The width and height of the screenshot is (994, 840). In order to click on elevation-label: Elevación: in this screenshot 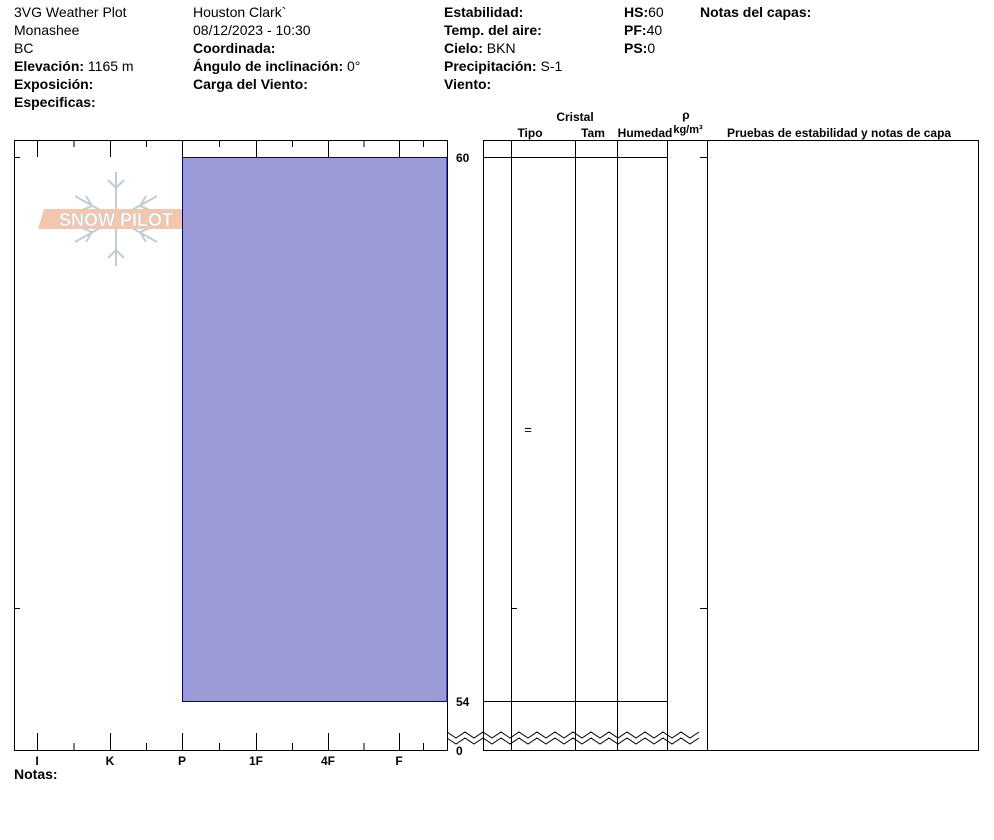, I will do `click(49, 66)`.